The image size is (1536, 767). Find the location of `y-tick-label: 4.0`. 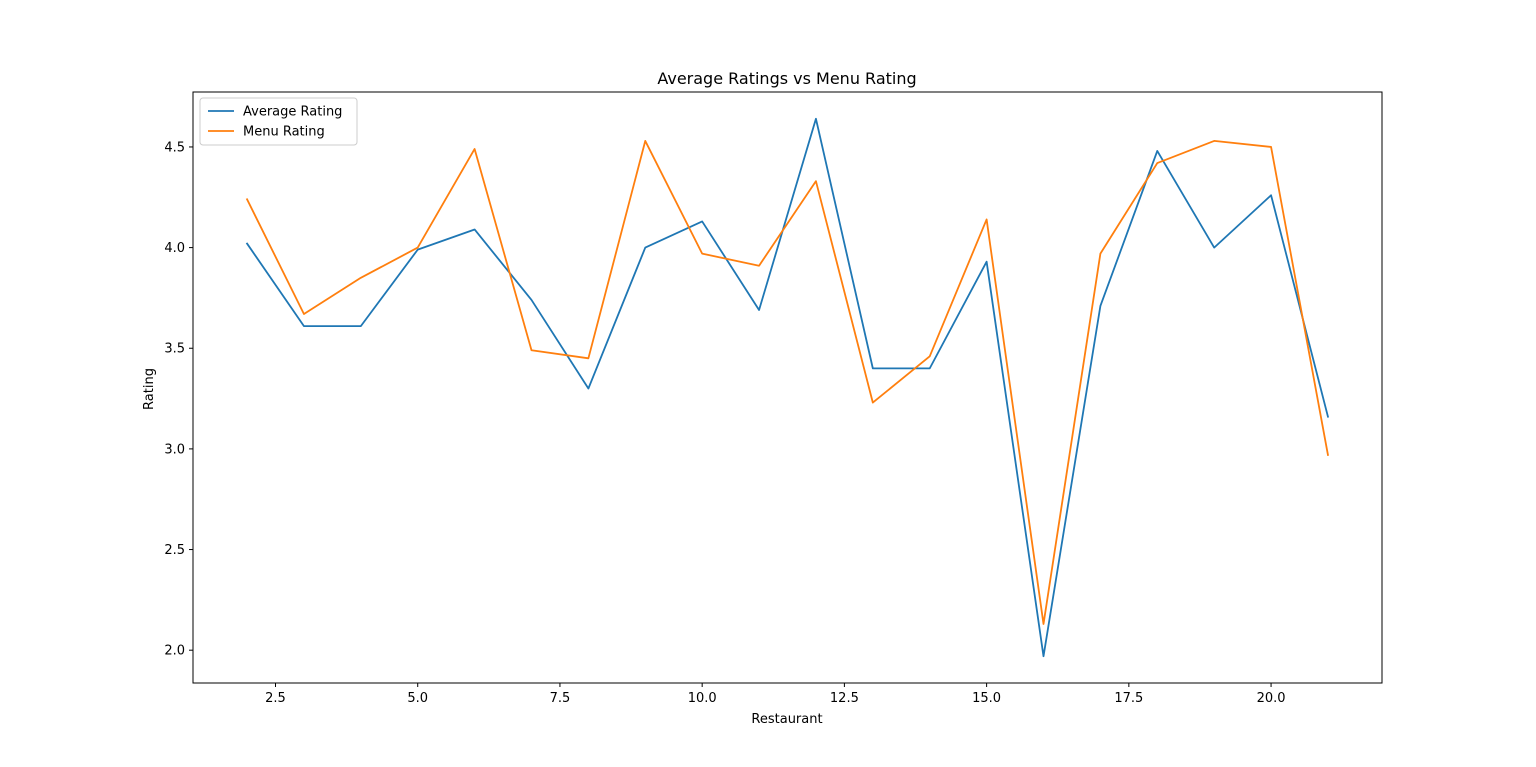

y-tick-label: 4.0 is located at coordinates (174, 248).